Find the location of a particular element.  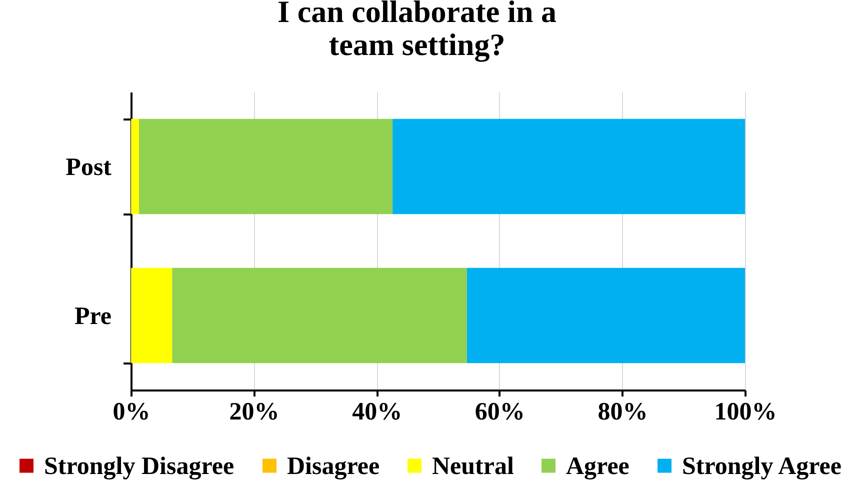

legend-label: Neutral is located at coordinates (473, 466).